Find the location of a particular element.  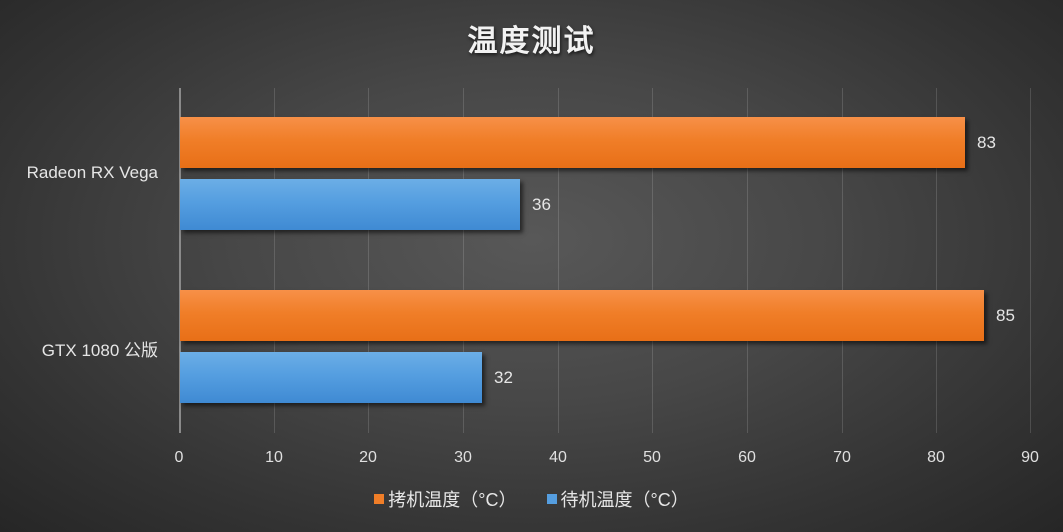

legend-item-load: 拷机温度（°C） is located at coordinates (445, 499).